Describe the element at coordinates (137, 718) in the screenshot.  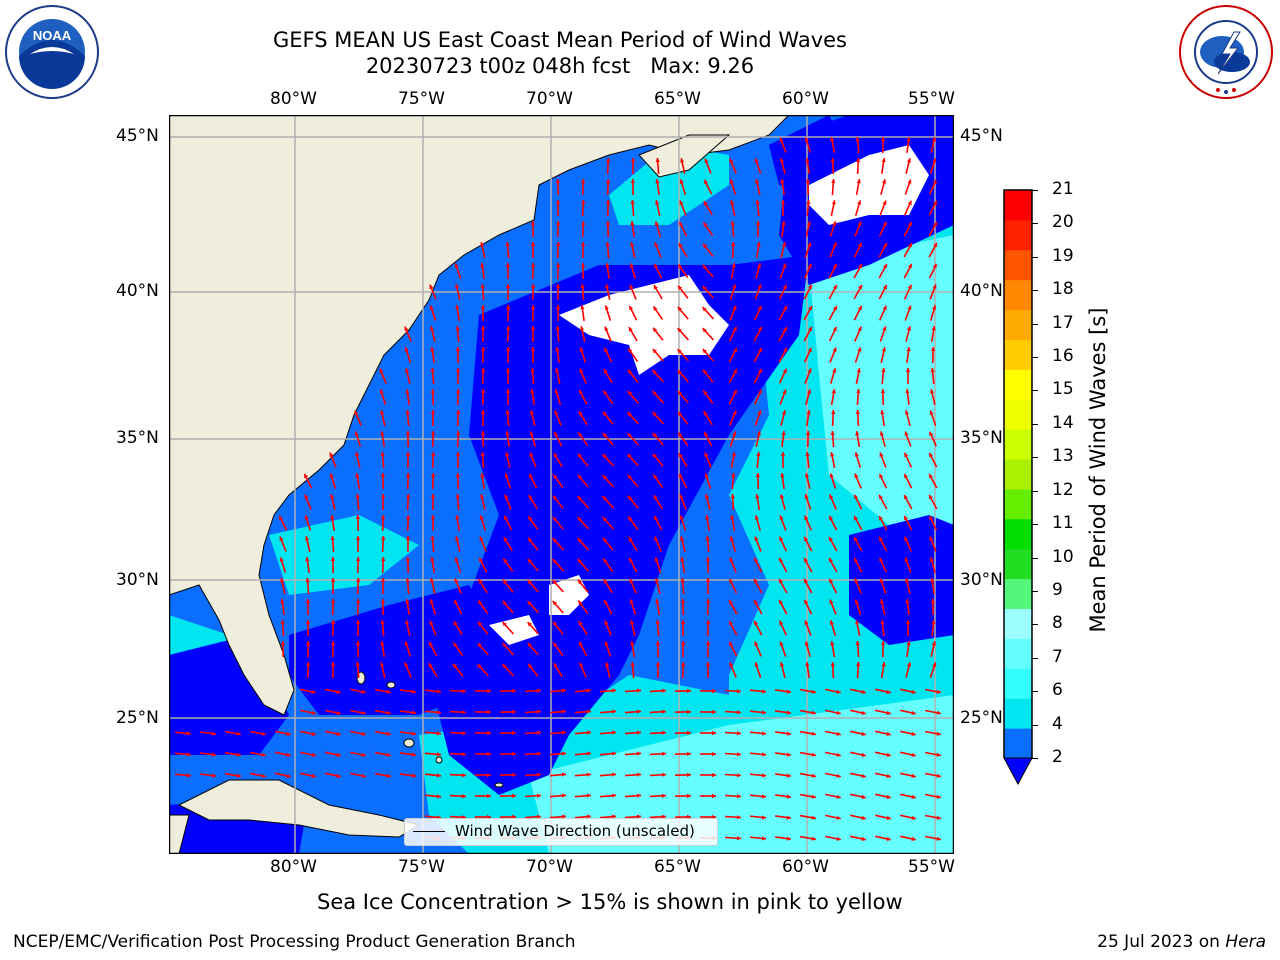
I see `lat-label-left-25n: 25°N` at that location.